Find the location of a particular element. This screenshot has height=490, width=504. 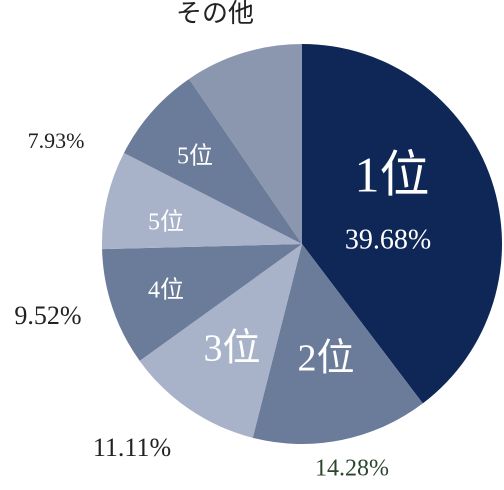

value-label: 7.93% is located at coordinates (56, 140).